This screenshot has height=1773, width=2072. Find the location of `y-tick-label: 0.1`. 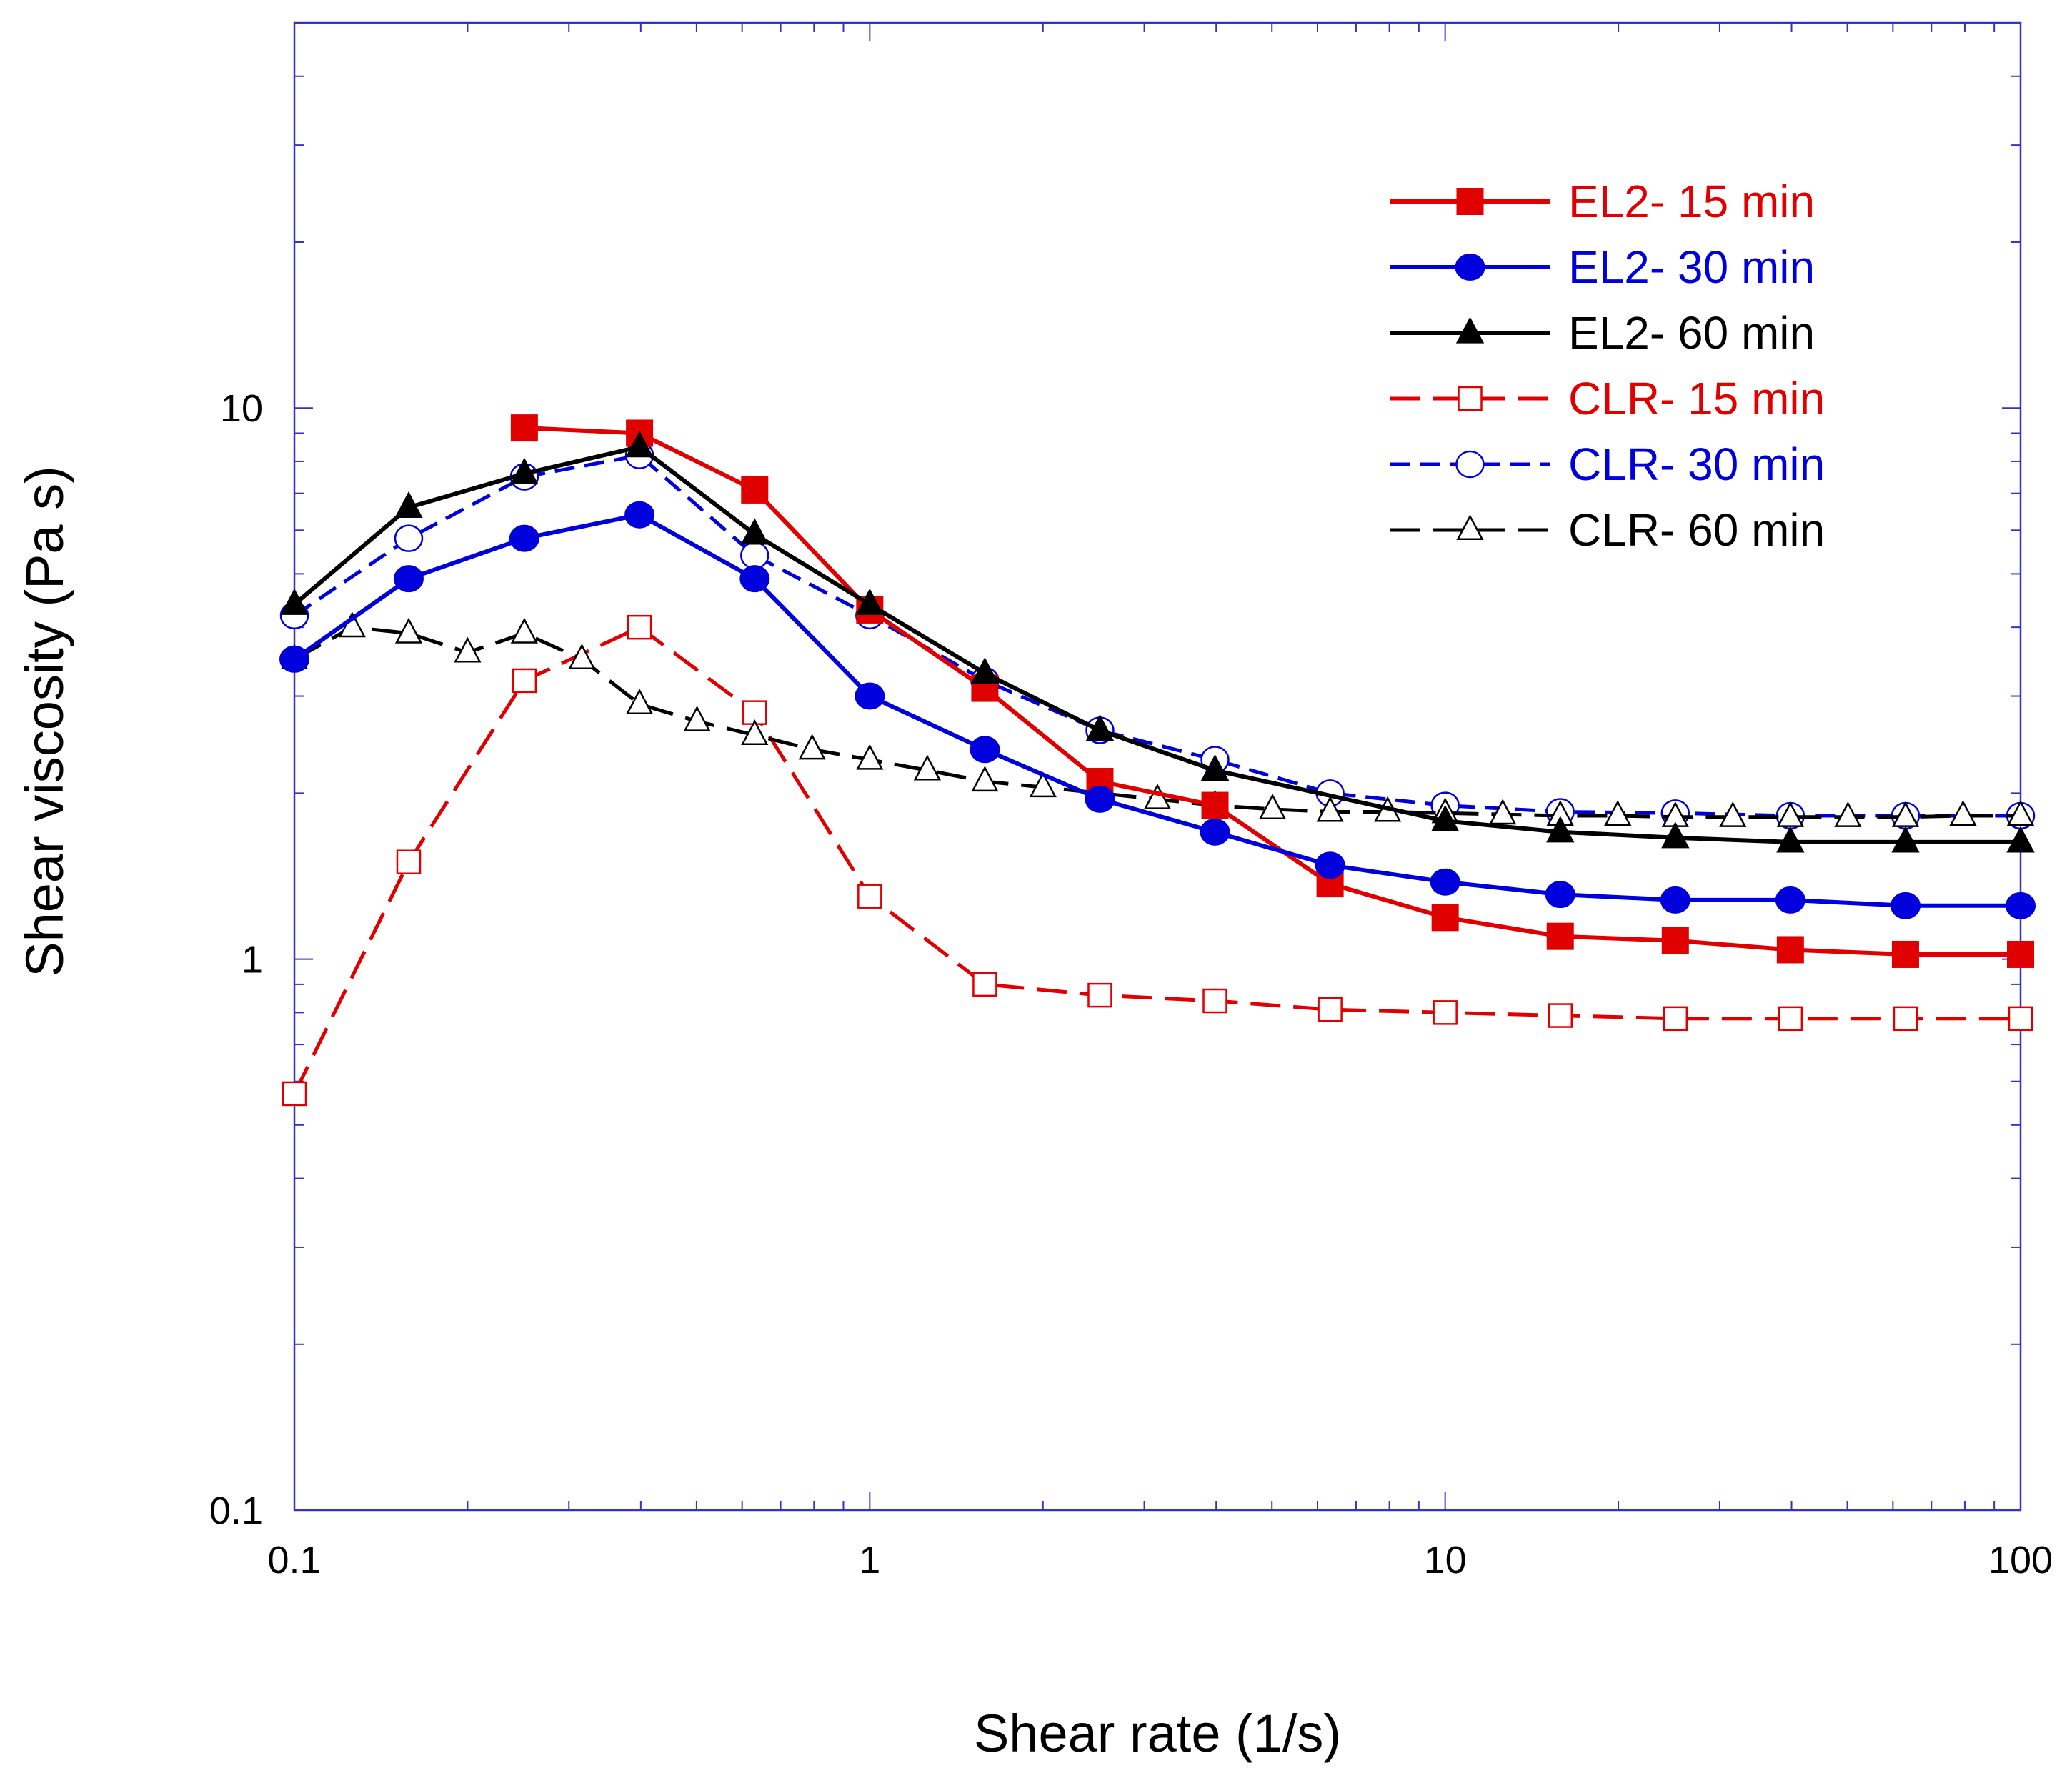

y-tick-label: 0.1 is located at coordinates (236, 1510).